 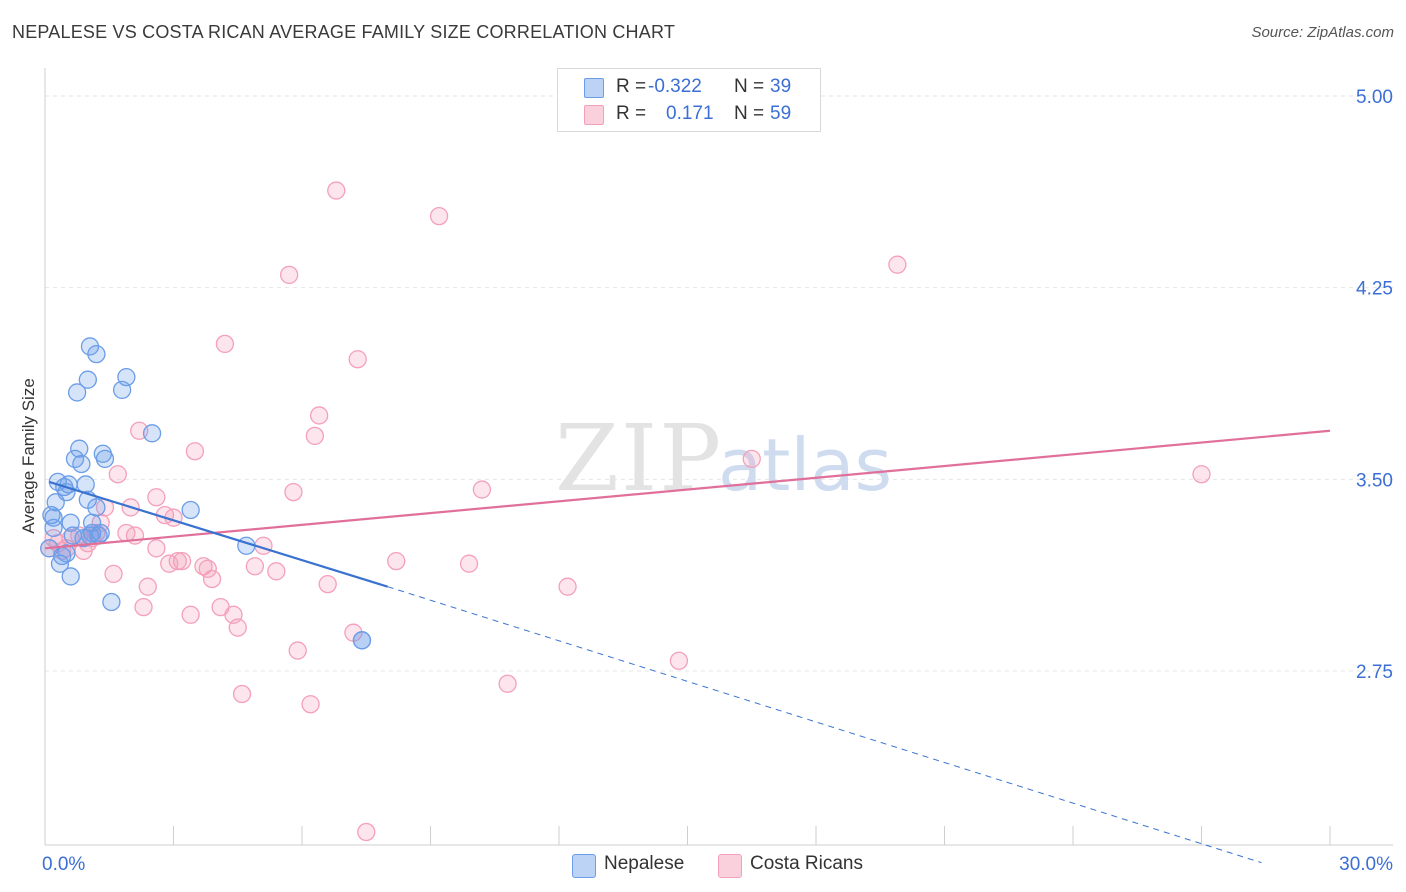 I want to click on correlation-legend: R = -0.322 N = 39 R = 0.171 N = 59, so click(x=689, y=100).